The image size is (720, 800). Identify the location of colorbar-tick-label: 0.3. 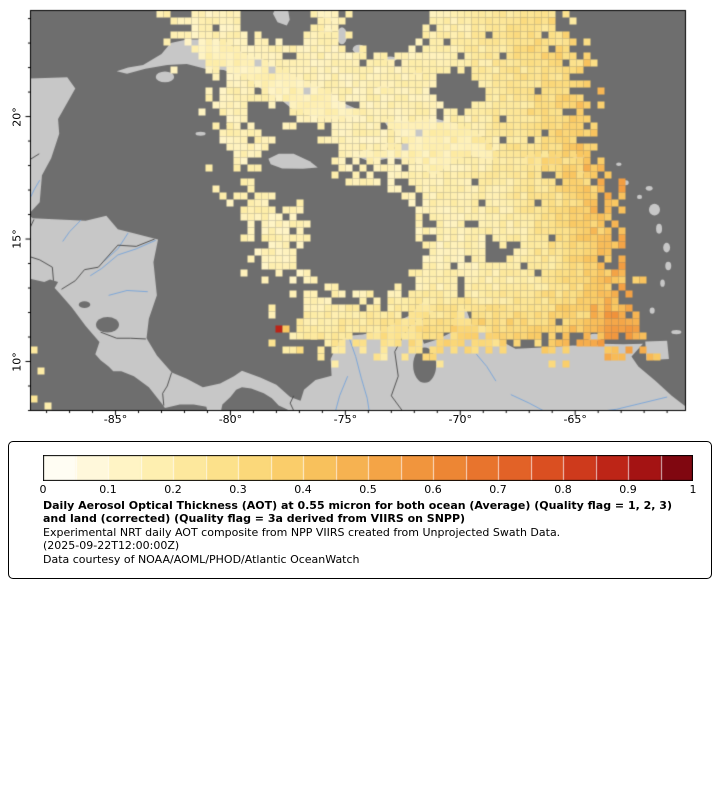
(238, 489).